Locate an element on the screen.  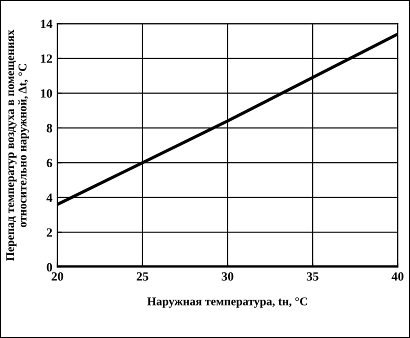
x-tick-label: 40 is located at coordinates (398, 276).